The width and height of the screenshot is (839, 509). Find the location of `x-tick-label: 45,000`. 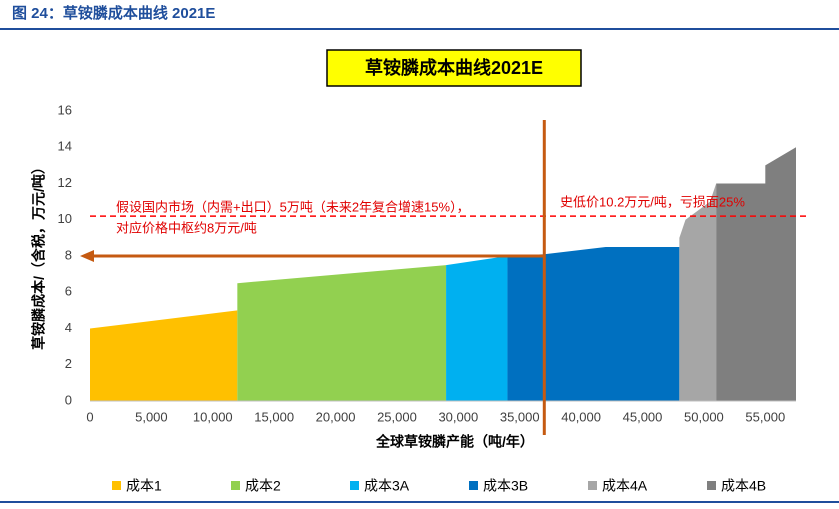

x-tick-label: 45,000 is located at coordinates (643, 416).